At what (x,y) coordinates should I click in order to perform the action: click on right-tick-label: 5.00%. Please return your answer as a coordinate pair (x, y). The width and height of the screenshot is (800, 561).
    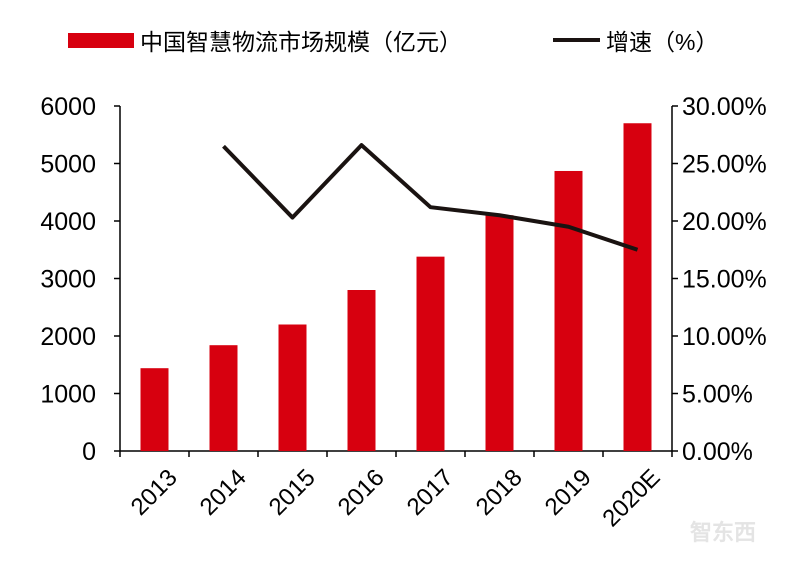
    Looking at the image, I should click on (717, 395).